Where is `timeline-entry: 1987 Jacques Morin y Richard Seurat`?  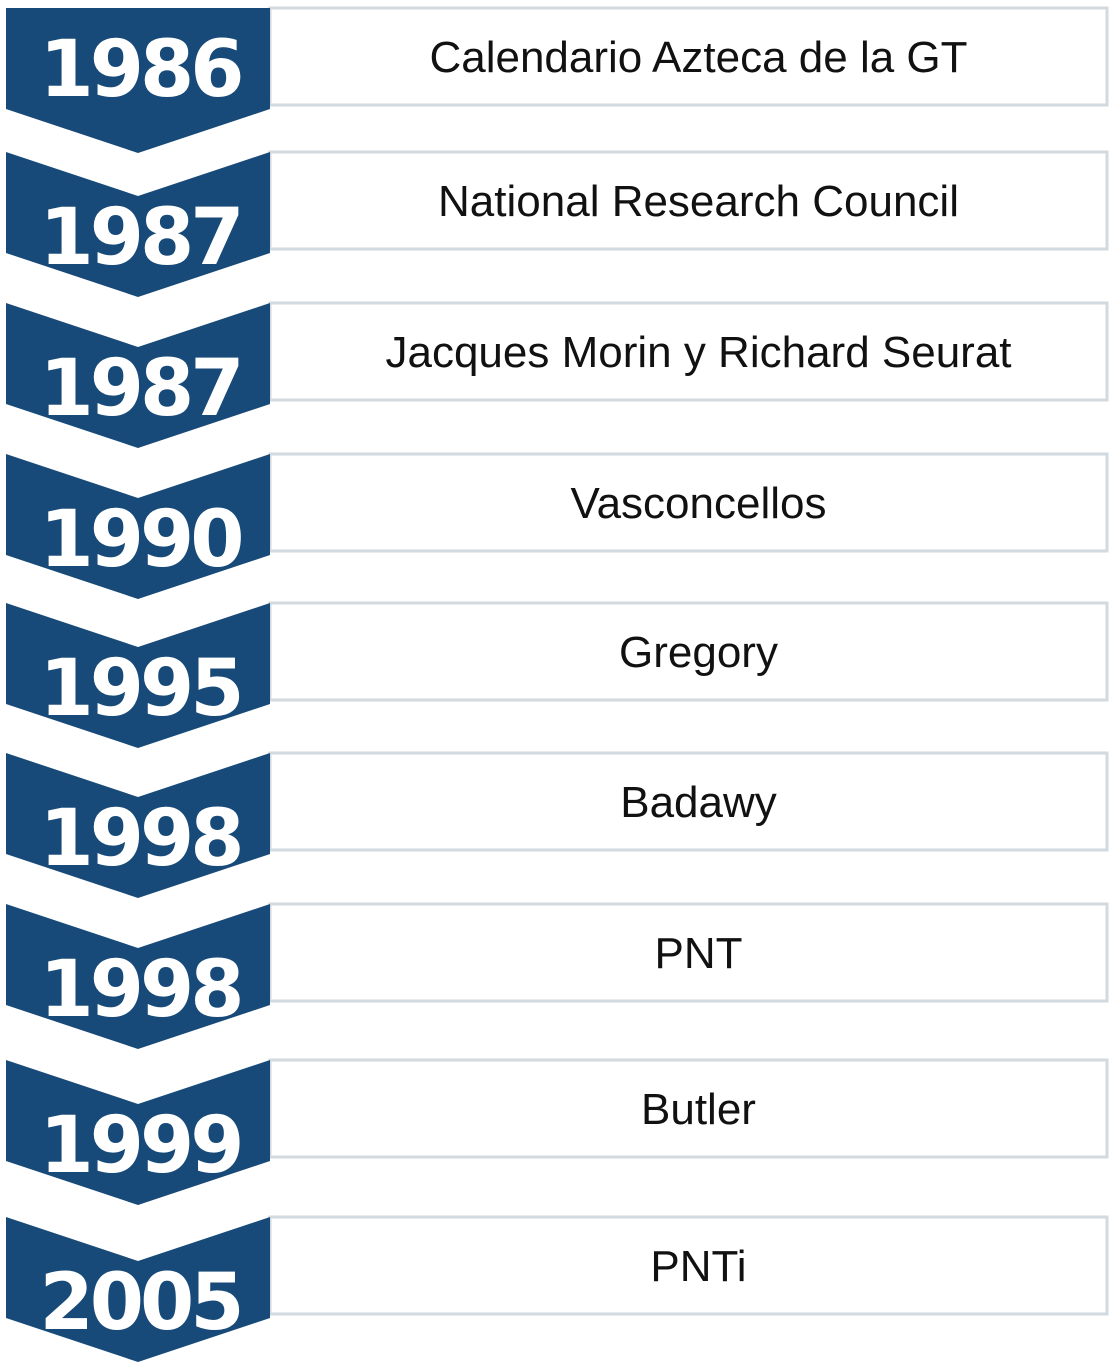 timeline-entry: 1987 Jacques Morin y Richard Seurat is located at coordinates (557, 374).